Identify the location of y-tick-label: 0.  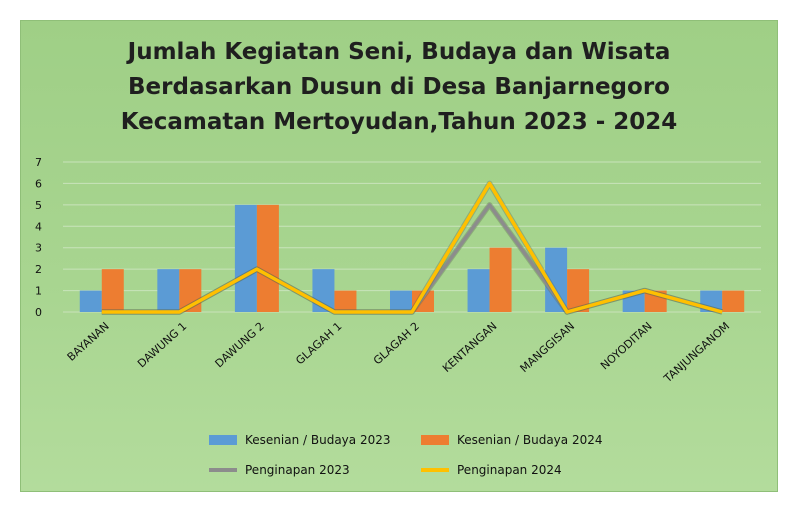
(38, 312).